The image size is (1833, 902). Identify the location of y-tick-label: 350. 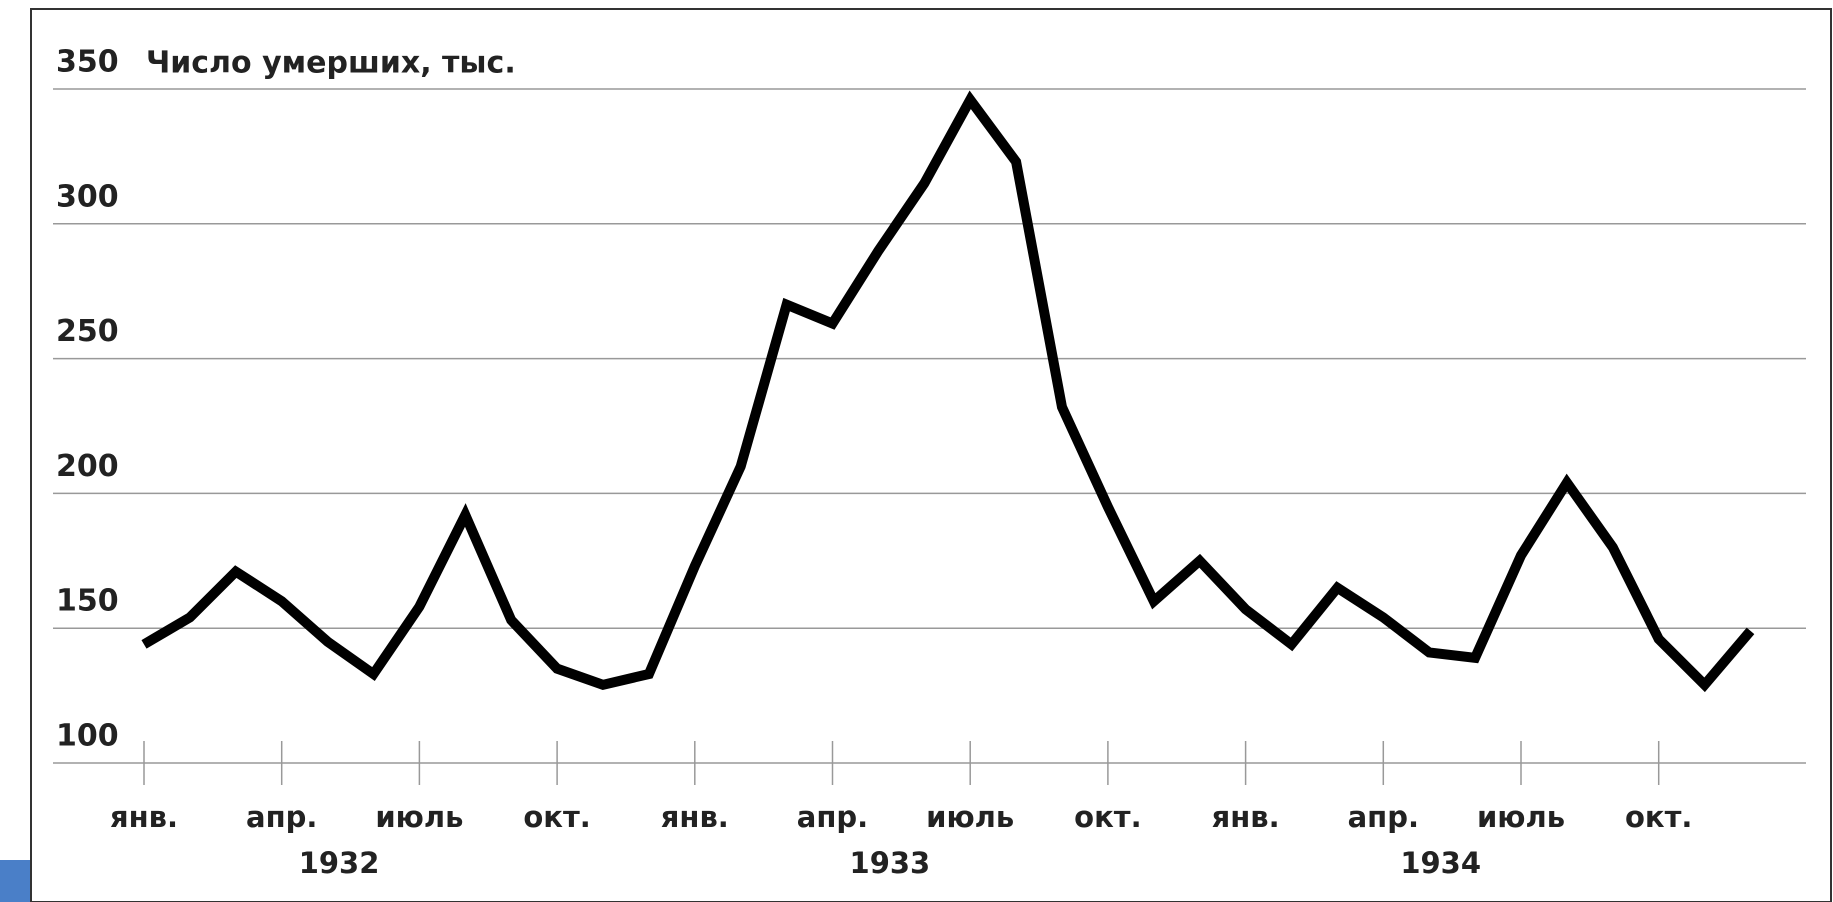
(87, 62).